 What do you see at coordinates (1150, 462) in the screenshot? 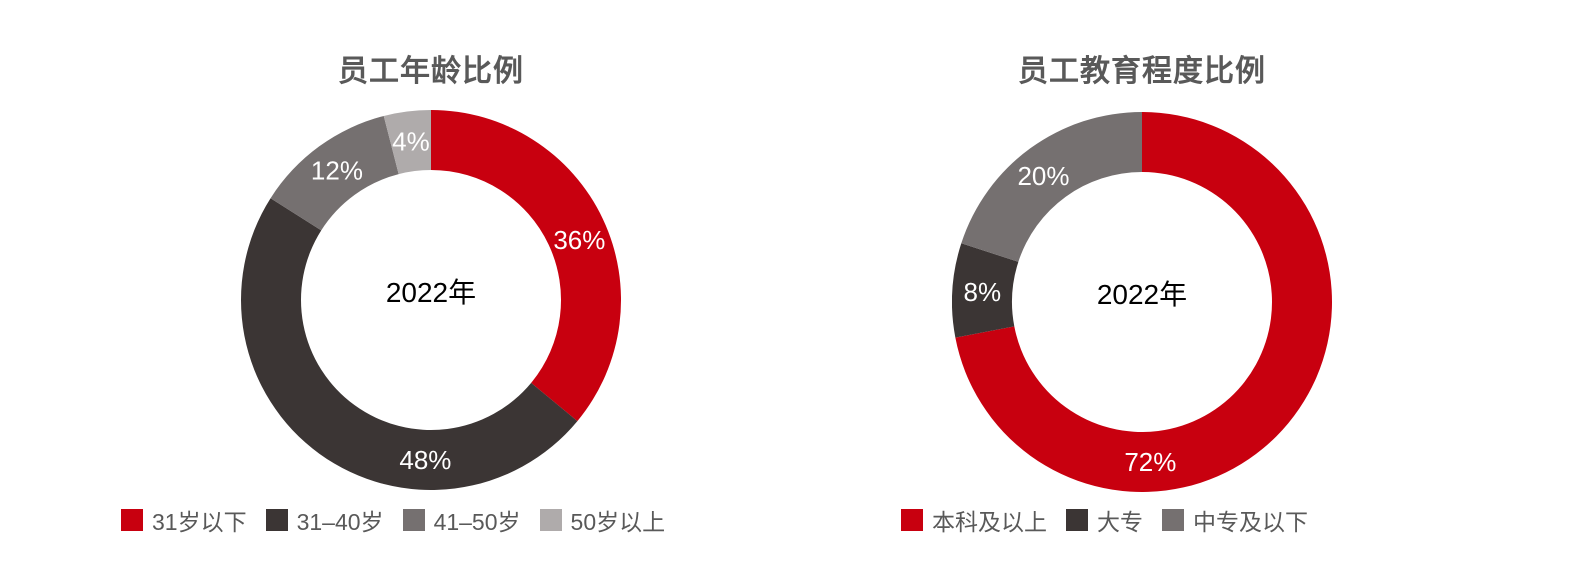
I see `segment-percentage-label: 72%` at bounding box center [1150, 462].